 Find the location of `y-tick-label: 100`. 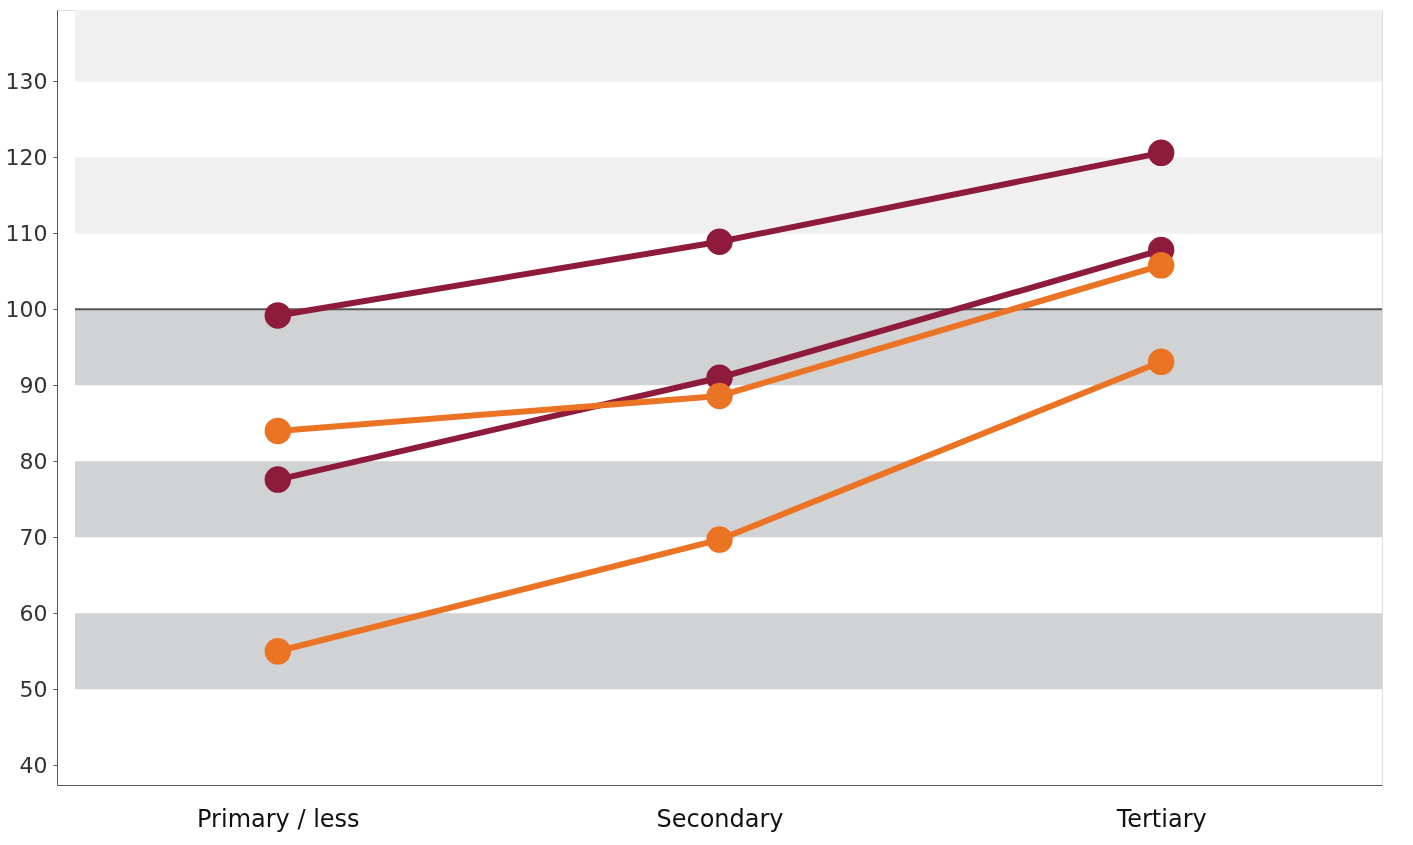

y-tick-label: 100 is located at coordinates (26, 309).